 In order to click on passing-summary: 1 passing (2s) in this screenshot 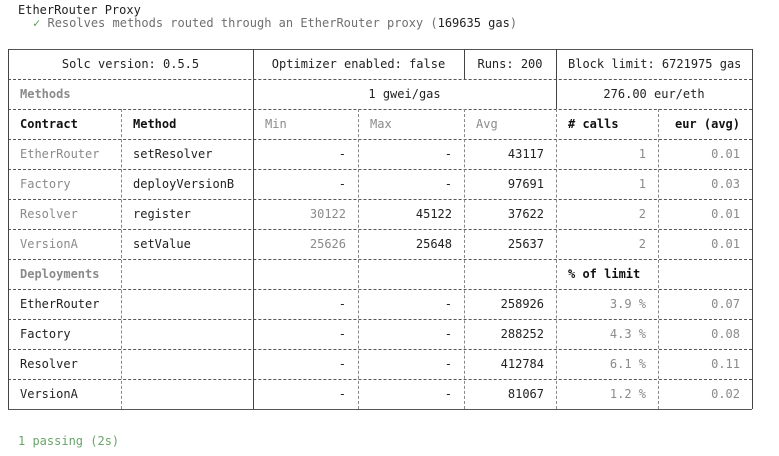, I will do `click(69, 441)`.